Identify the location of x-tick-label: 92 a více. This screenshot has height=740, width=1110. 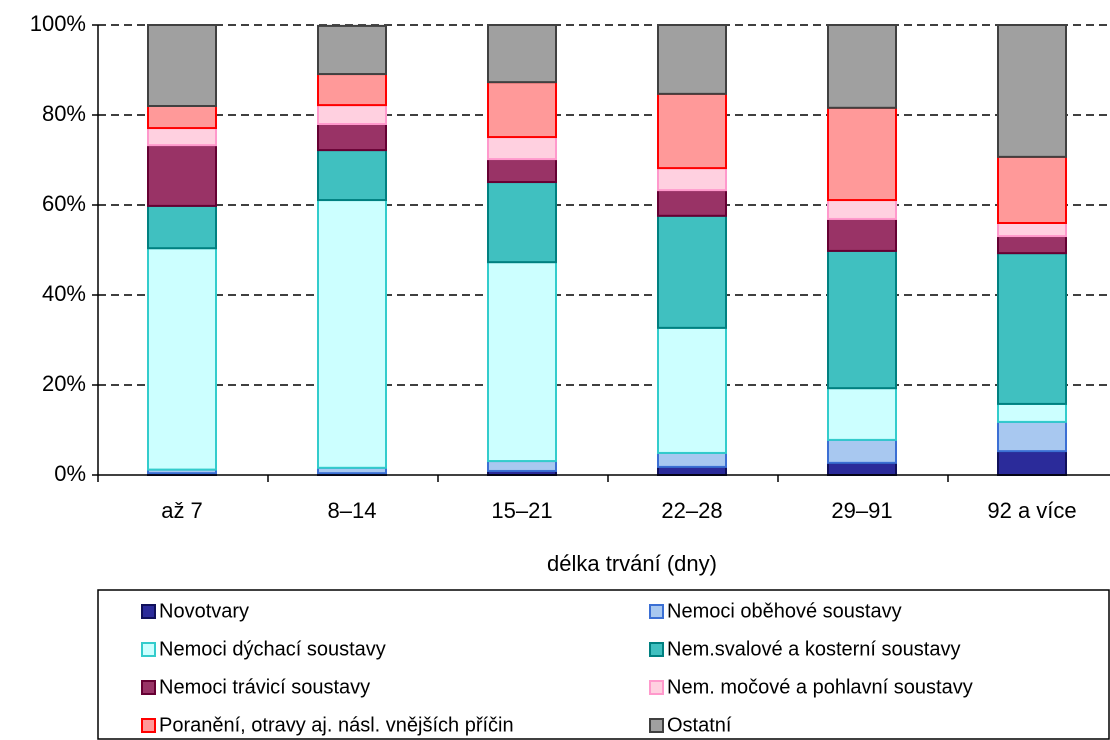
(1031, 510).